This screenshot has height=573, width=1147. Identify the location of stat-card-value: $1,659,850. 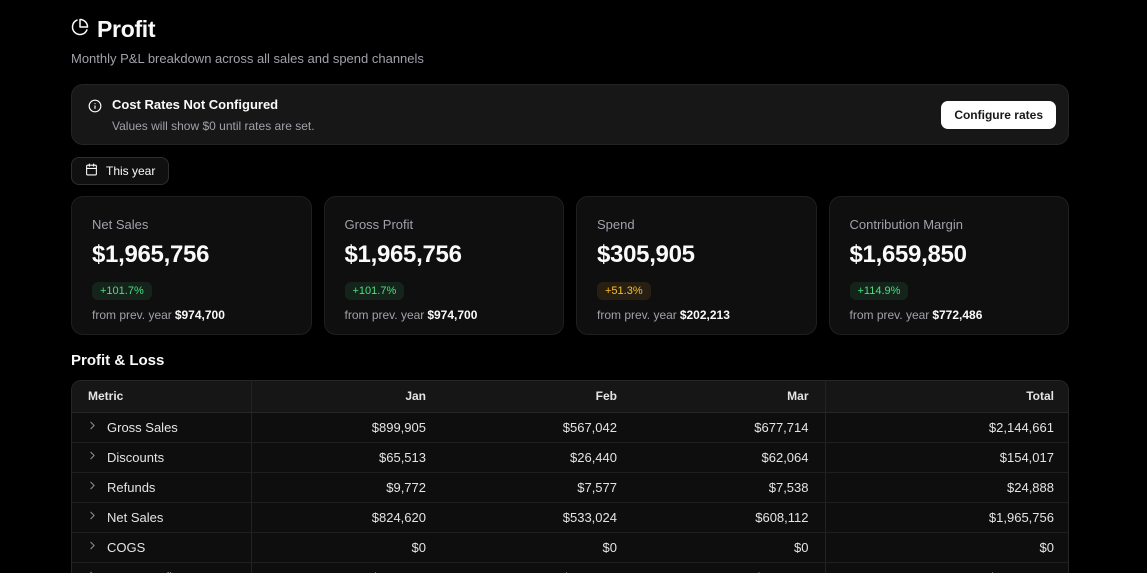
(908, 254).